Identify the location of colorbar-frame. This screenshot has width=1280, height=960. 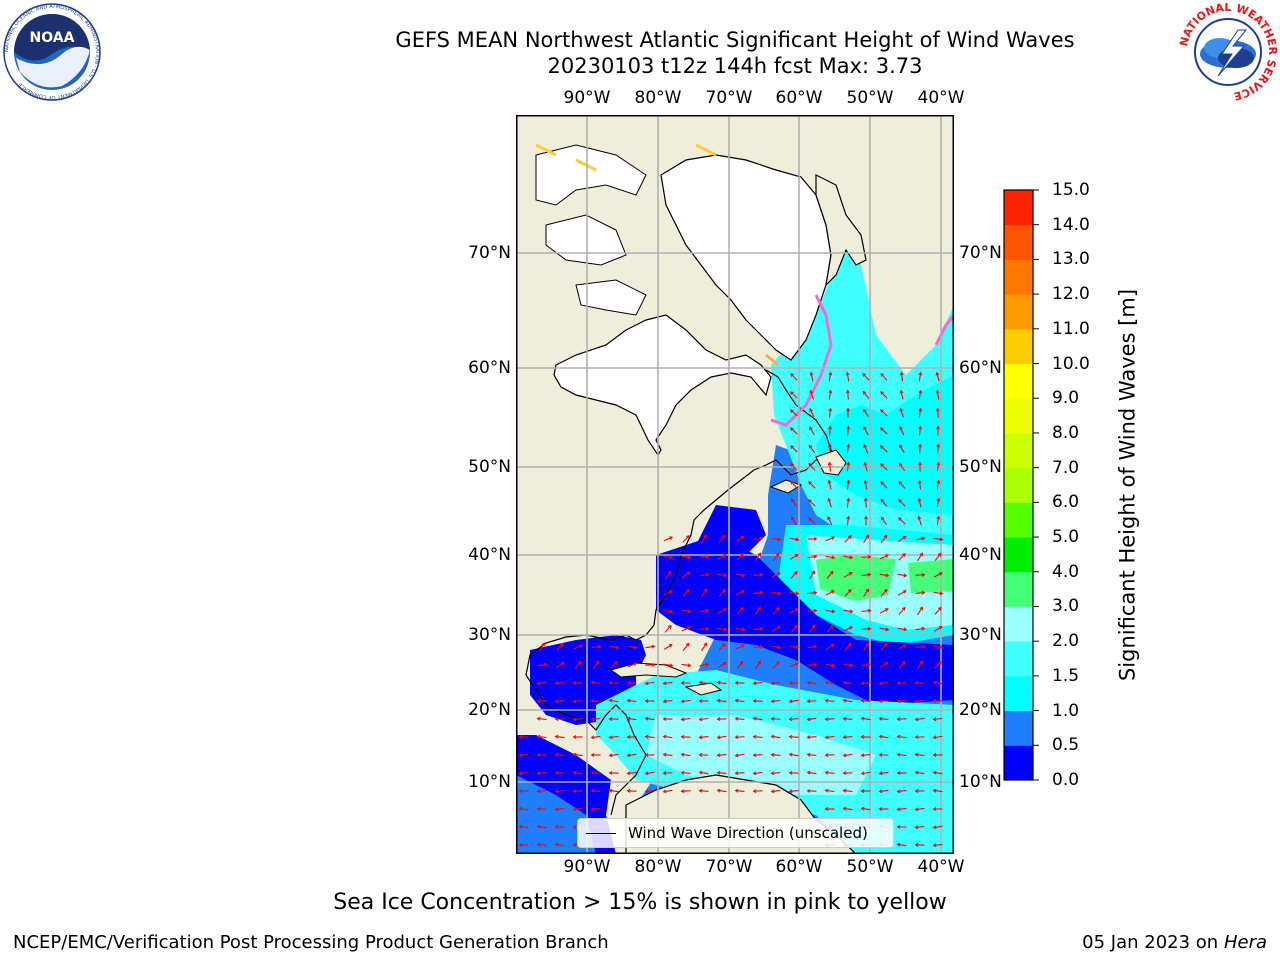
(1018, 485).